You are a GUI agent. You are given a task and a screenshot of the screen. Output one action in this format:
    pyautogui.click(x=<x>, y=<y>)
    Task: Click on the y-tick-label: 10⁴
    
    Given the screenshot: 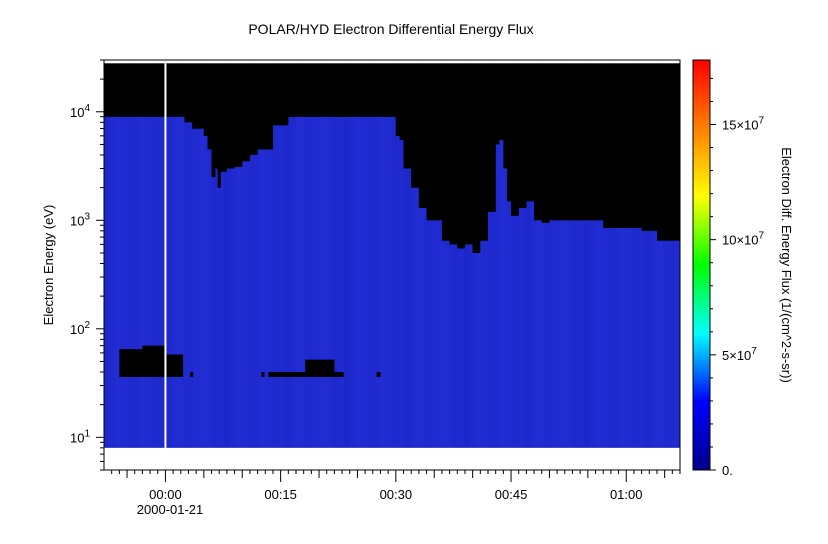 What is the action you would take?
    pyautogui.click(x=80, y=111)
    